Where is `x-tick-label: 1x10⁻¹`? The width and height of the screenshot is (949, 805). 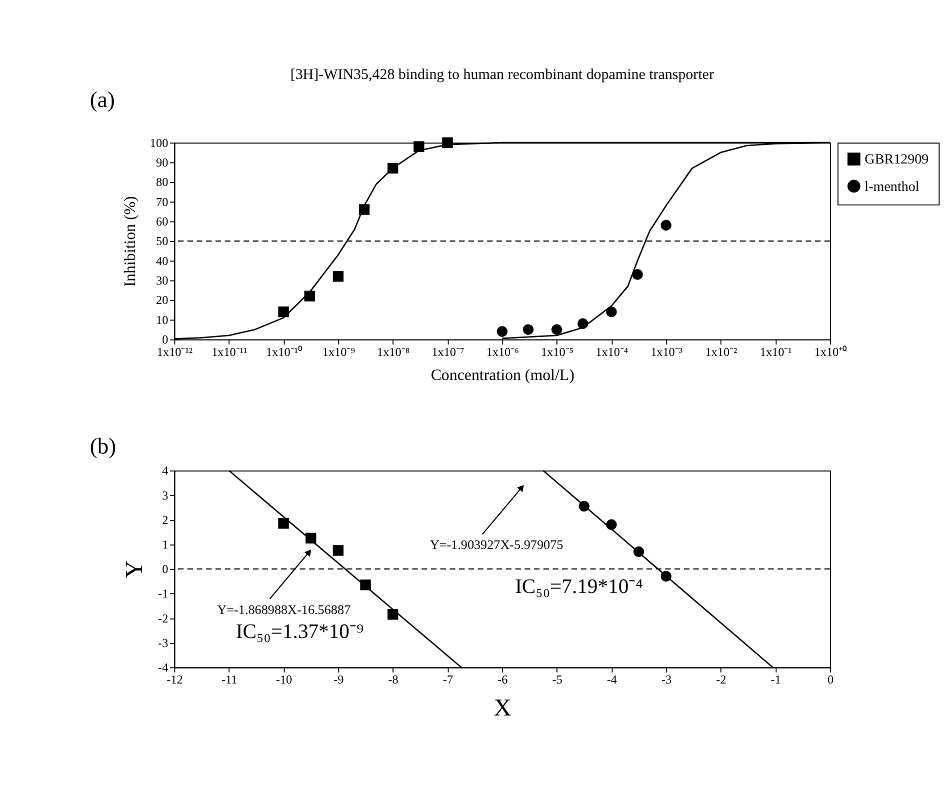 x-tick-label: 1x10⁻¹ is located at coordinates (776, 351).